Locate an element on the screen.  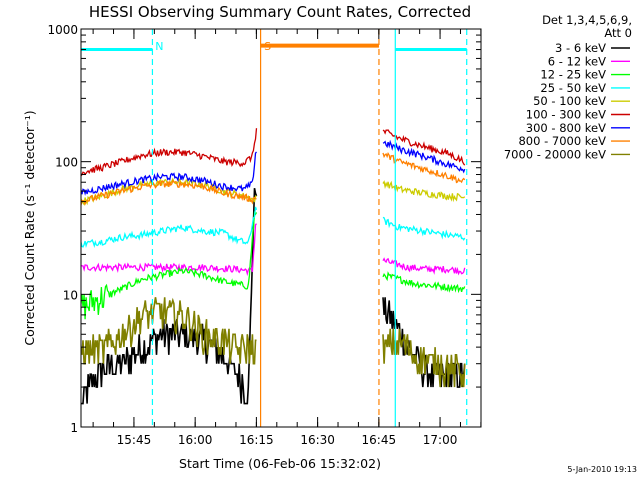
x-tick-label-2: 16:00 is located at coordinates (195, 440).